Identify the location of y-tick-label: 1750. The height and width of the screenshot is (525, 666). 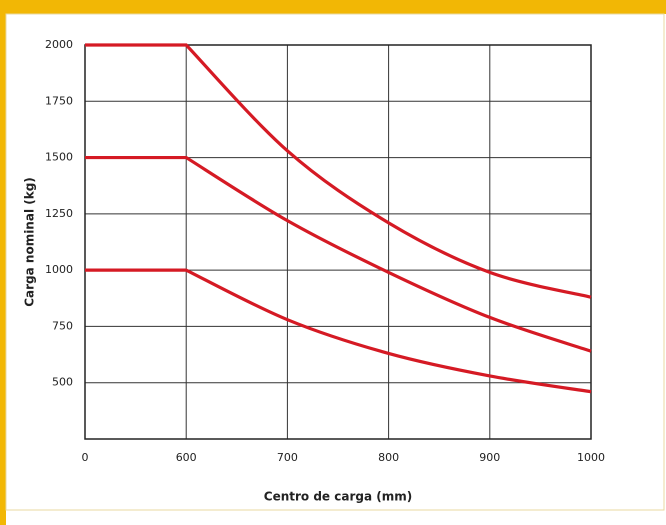
(59, 100).